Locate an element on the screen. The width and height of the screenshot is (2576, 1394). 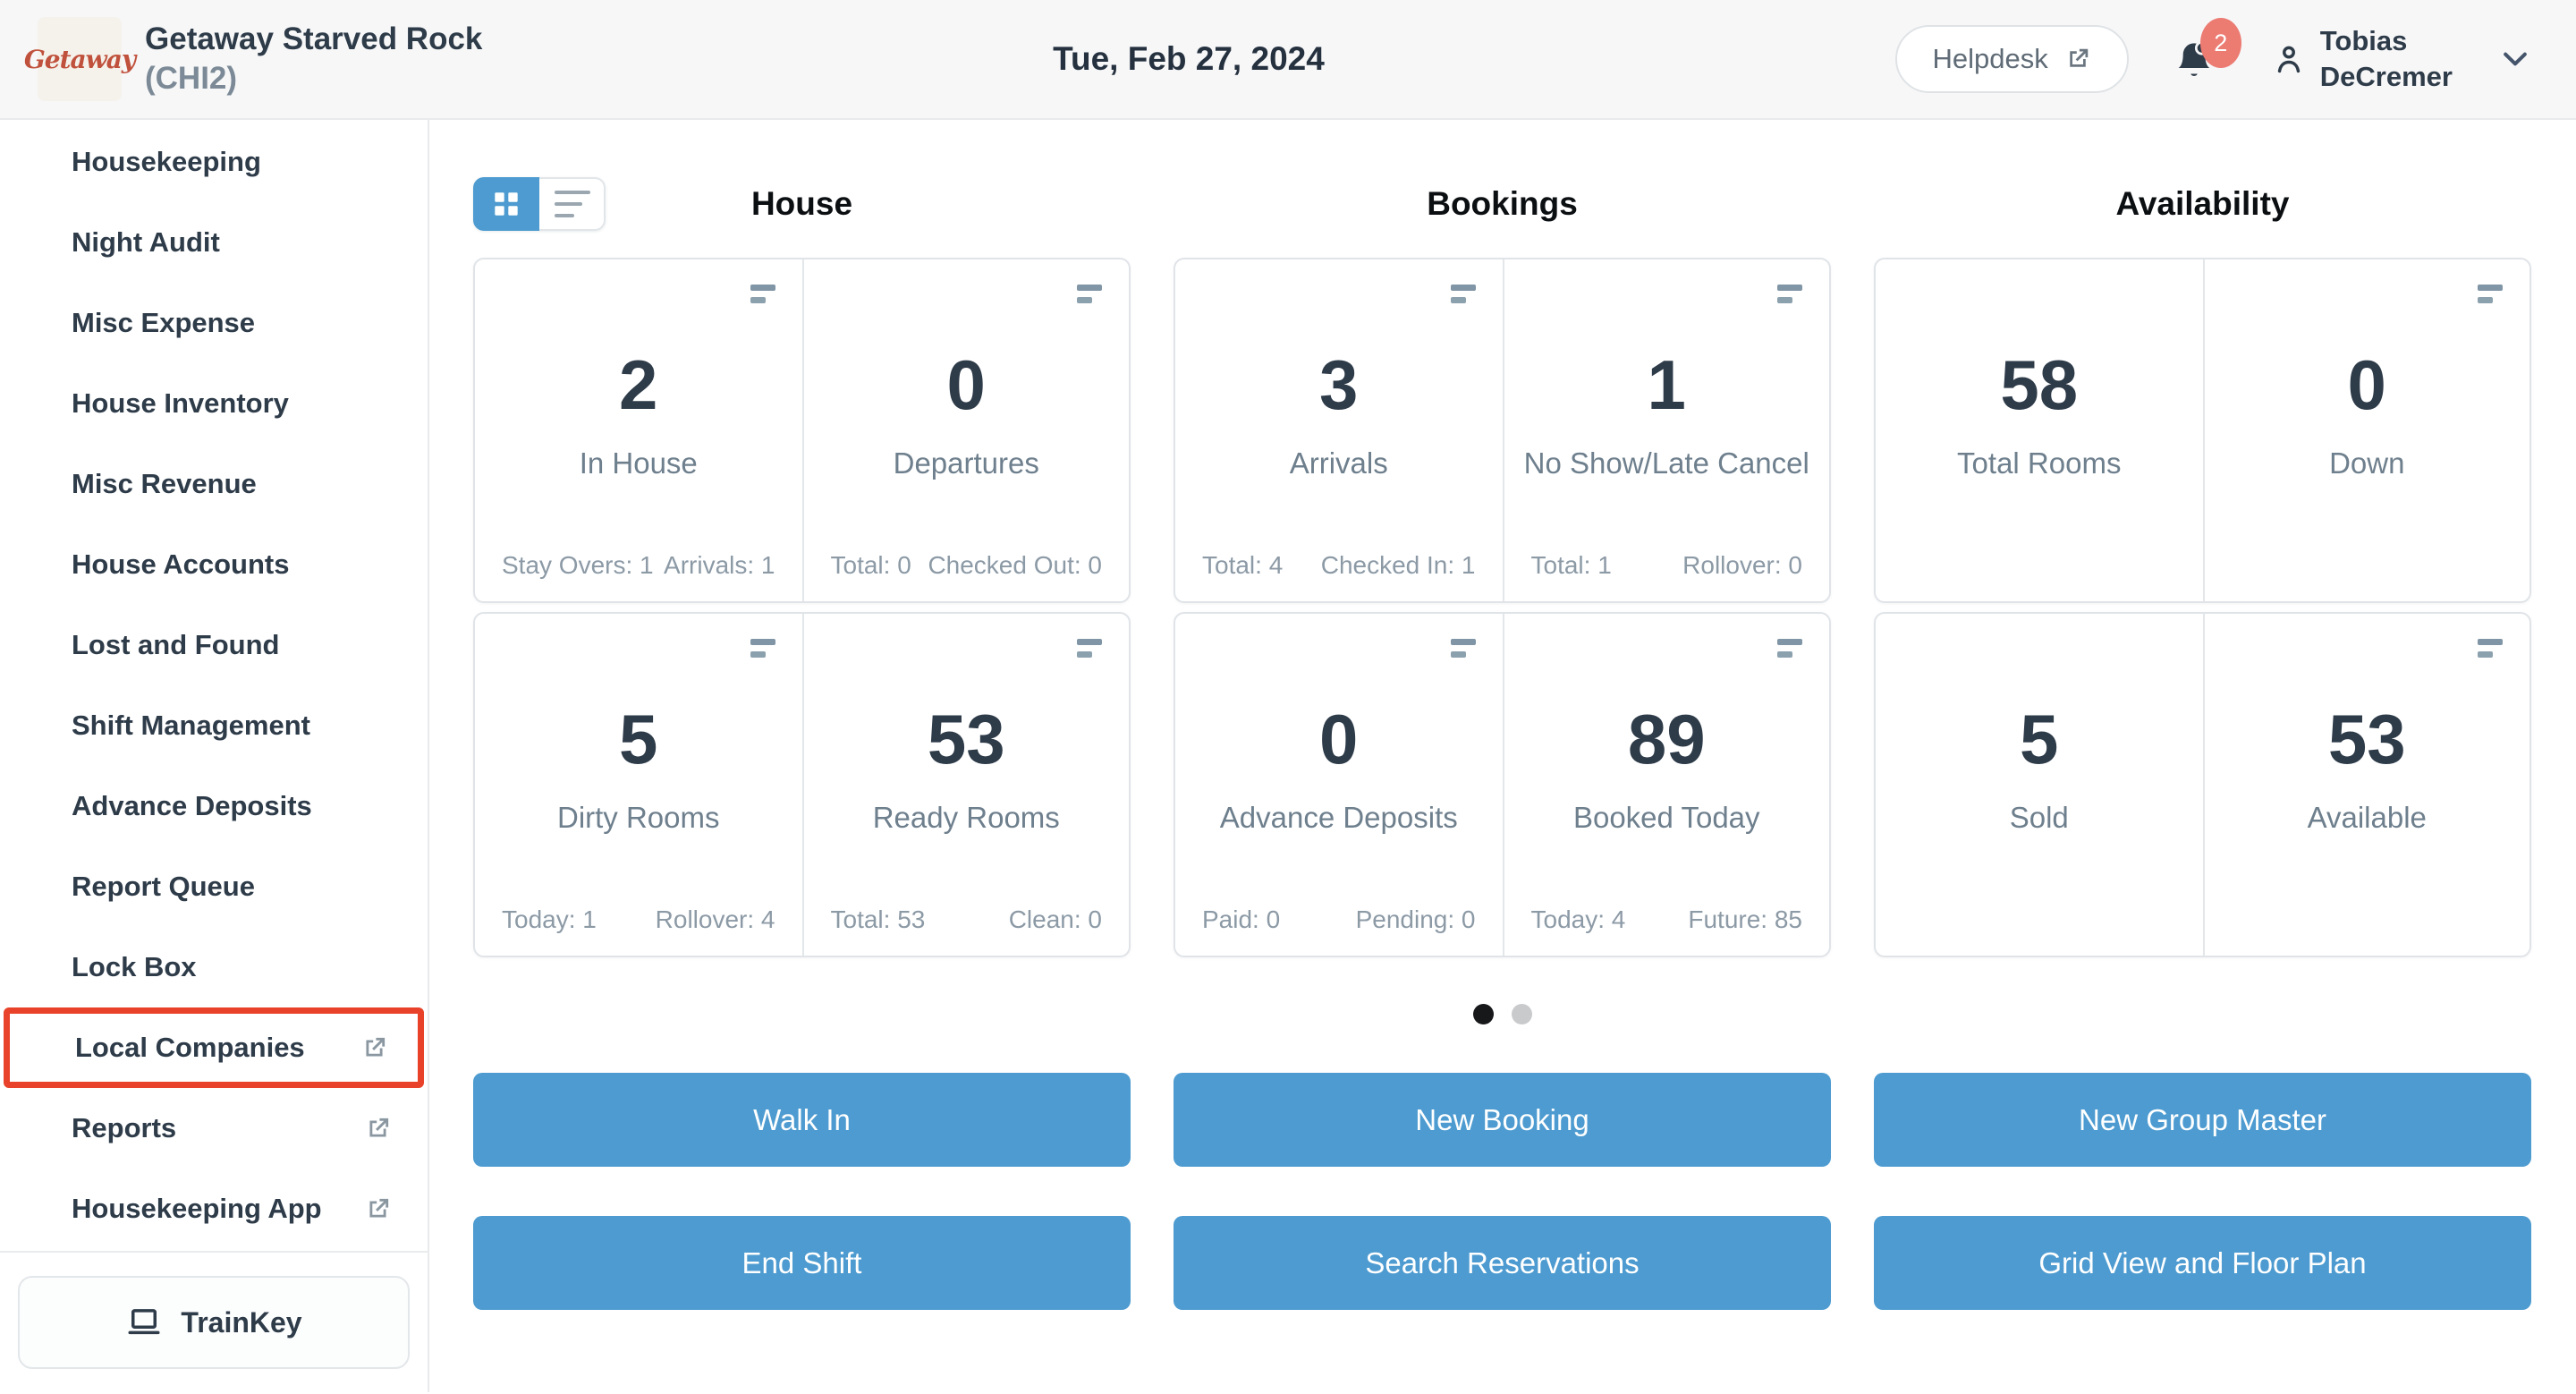
stat-card-available: 53 Available is located at coordinates (2366, 785).